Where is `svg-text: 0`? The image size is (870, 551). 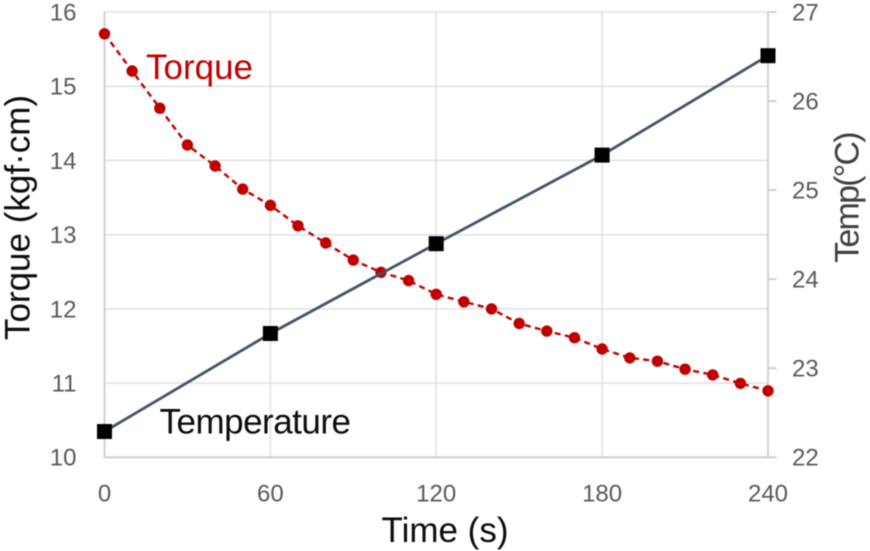
svg-text: 0 is located at coordinates (104, 494).